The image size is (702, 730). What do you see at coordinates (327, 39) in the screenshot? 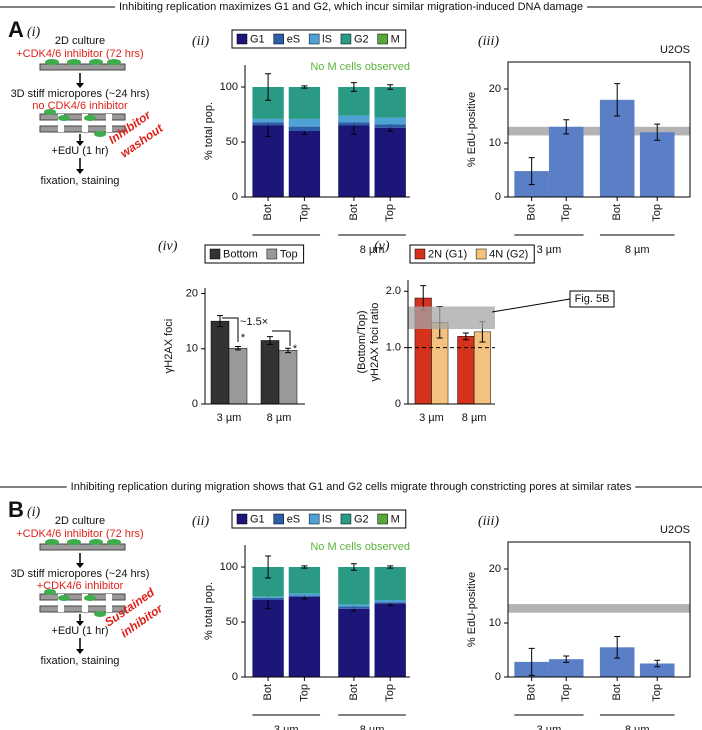
I see `legend-label: lS` at bounding box center [327, 39].